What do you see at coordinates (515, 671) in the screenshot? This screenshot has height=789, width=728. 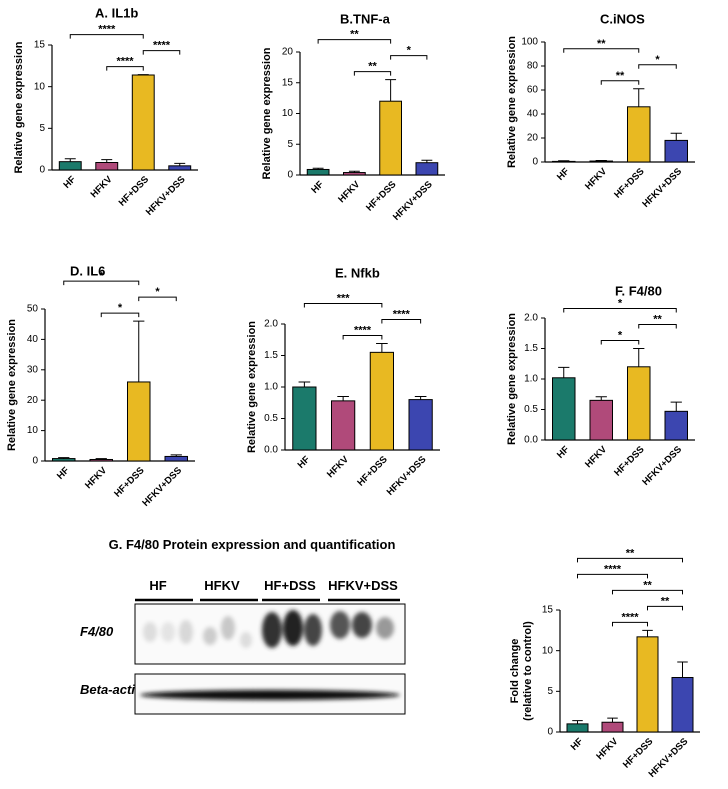 I see `y-axis-label: Fold change` at bounding box center [515, 671].